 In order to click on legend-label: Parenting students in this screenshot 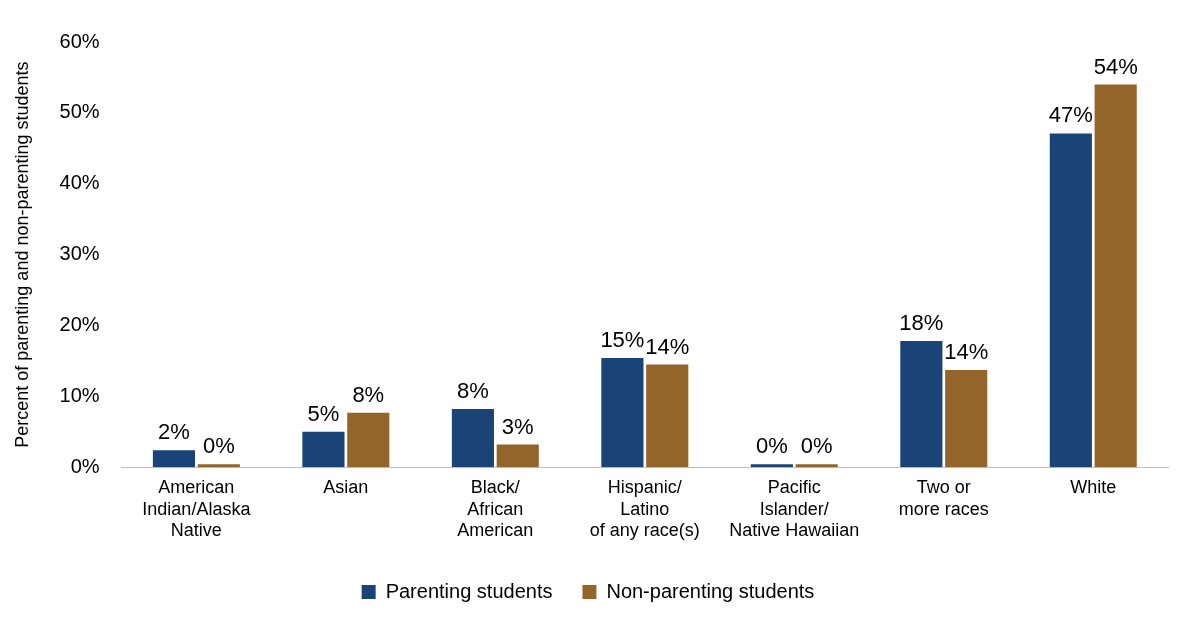, I will do `click(469, 590)`.